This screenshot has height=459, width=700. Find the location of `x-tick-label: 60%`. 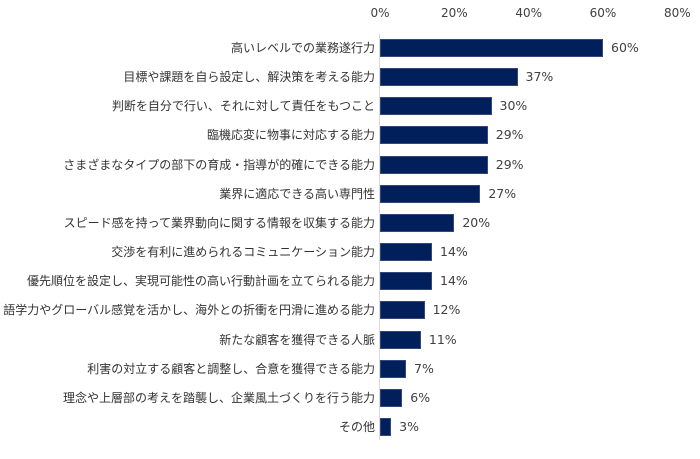

x-tick-label: 60% is located at coordinates (603, 13).